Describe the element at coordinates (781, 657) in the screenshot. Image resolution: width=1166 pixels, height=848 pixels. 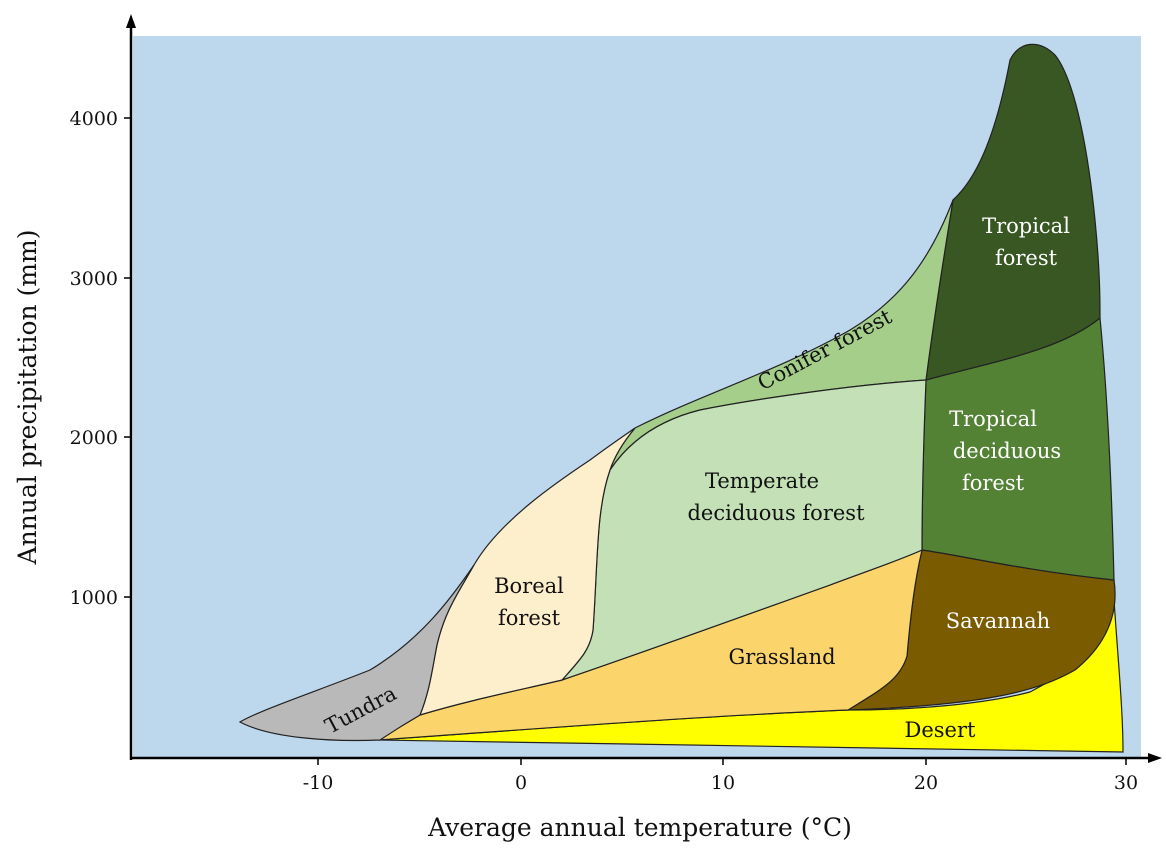
I see `label-grassland: Grassland` at that location.